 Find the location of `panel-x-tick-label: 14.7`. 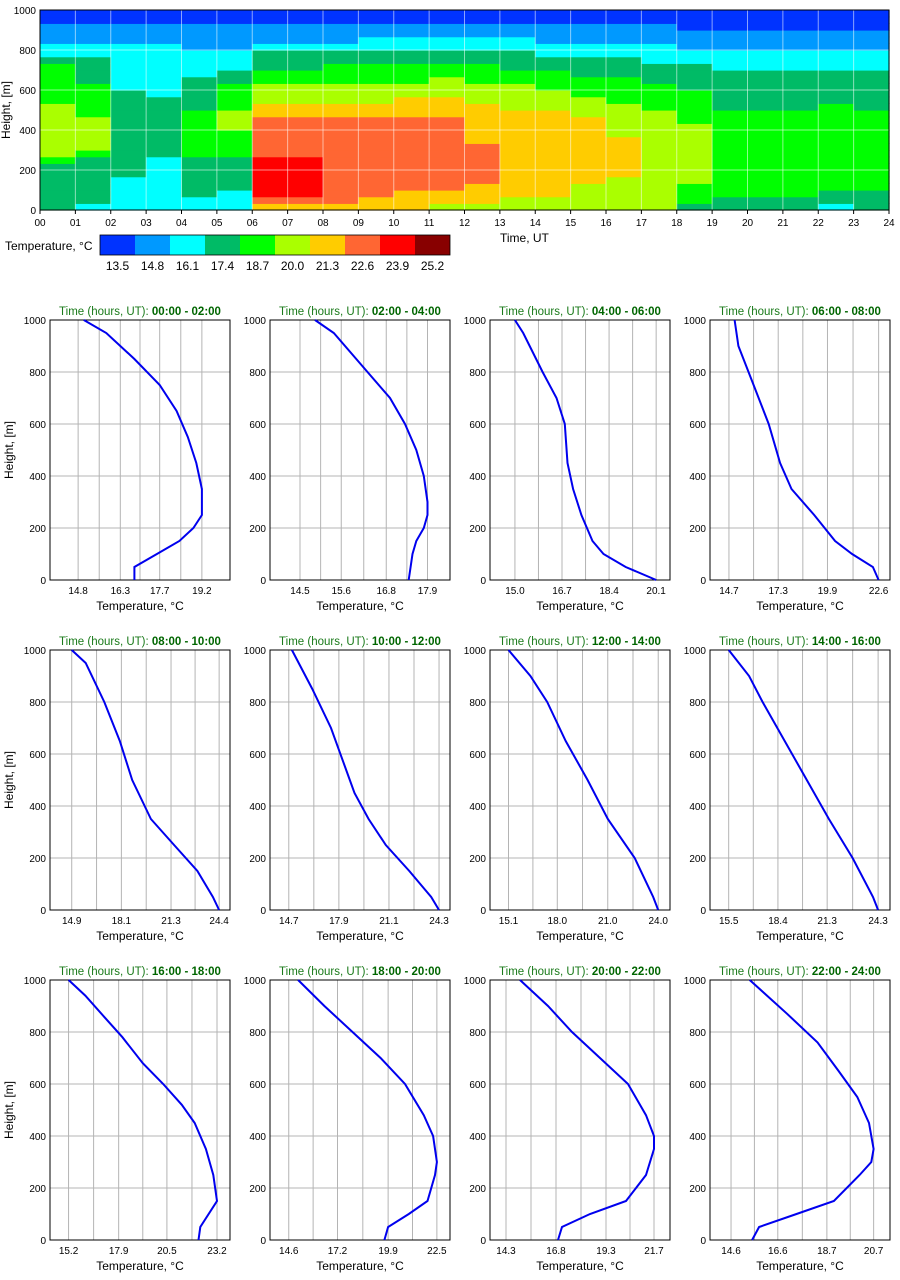

panel-x-tick-label: 14.7 is located at coordinates (729, 591).